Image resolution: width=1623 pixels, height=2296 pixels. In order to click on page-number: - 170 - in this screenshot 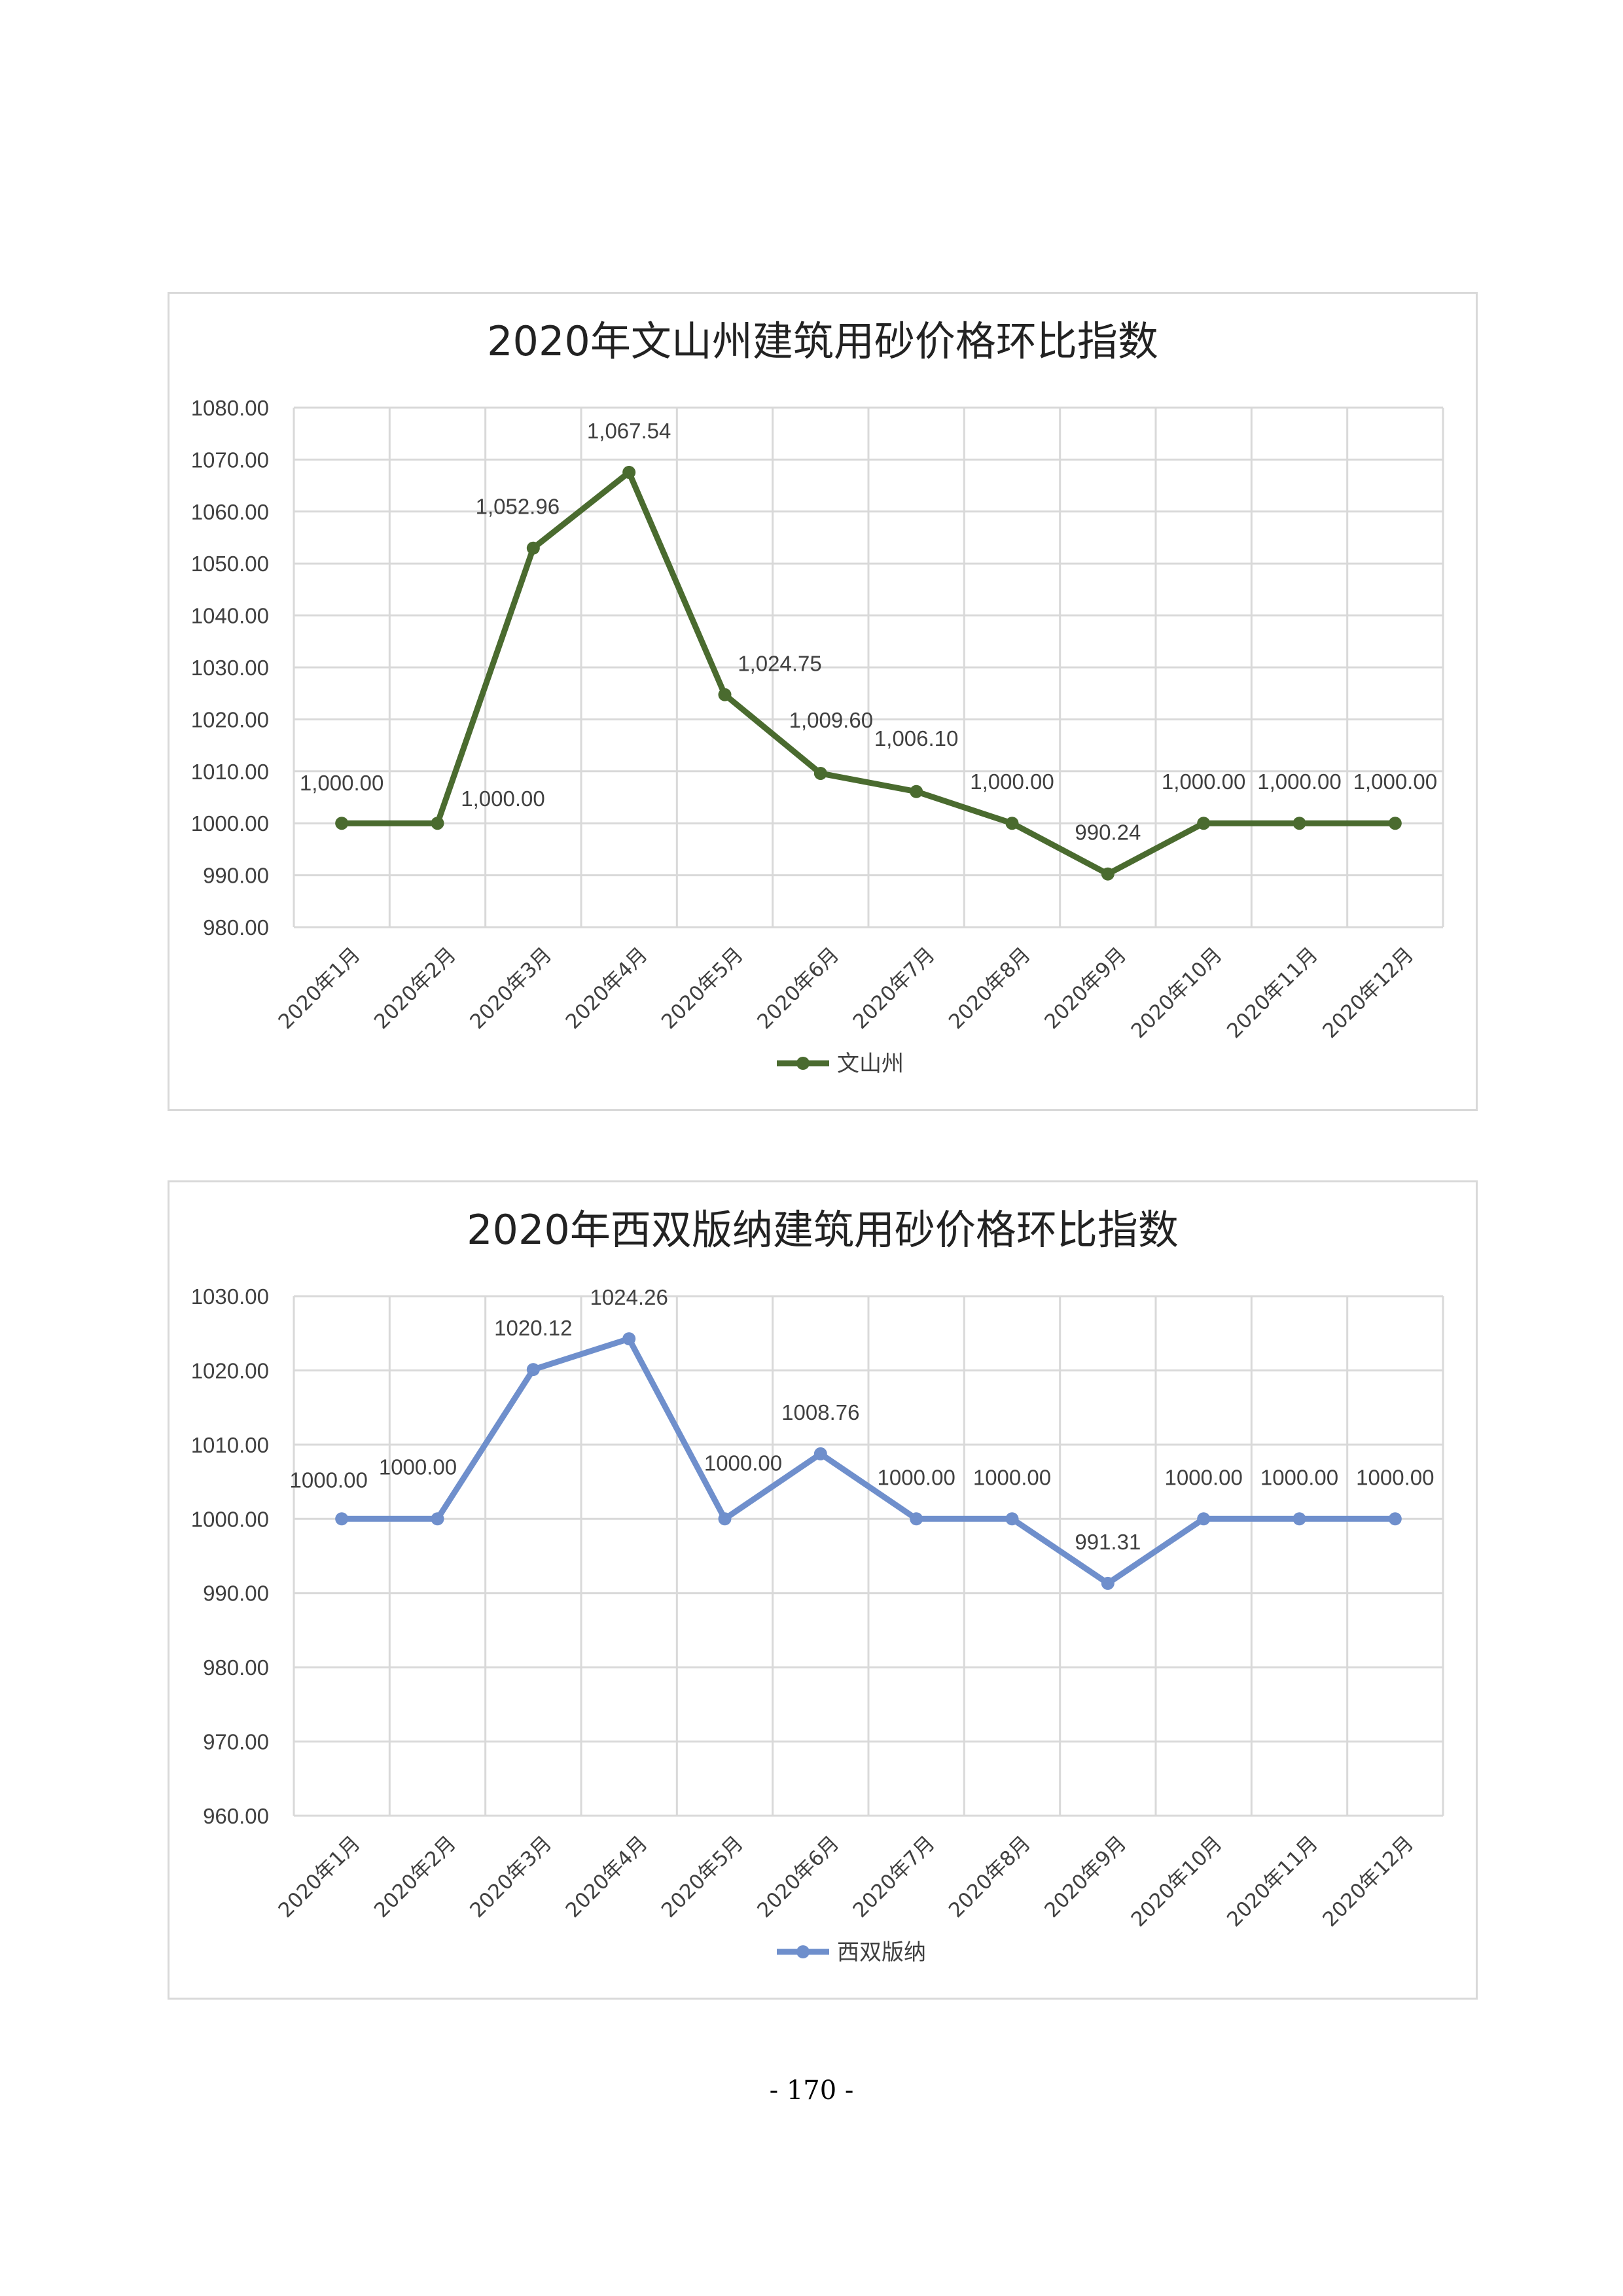, I will do `click(811, 2090)`.